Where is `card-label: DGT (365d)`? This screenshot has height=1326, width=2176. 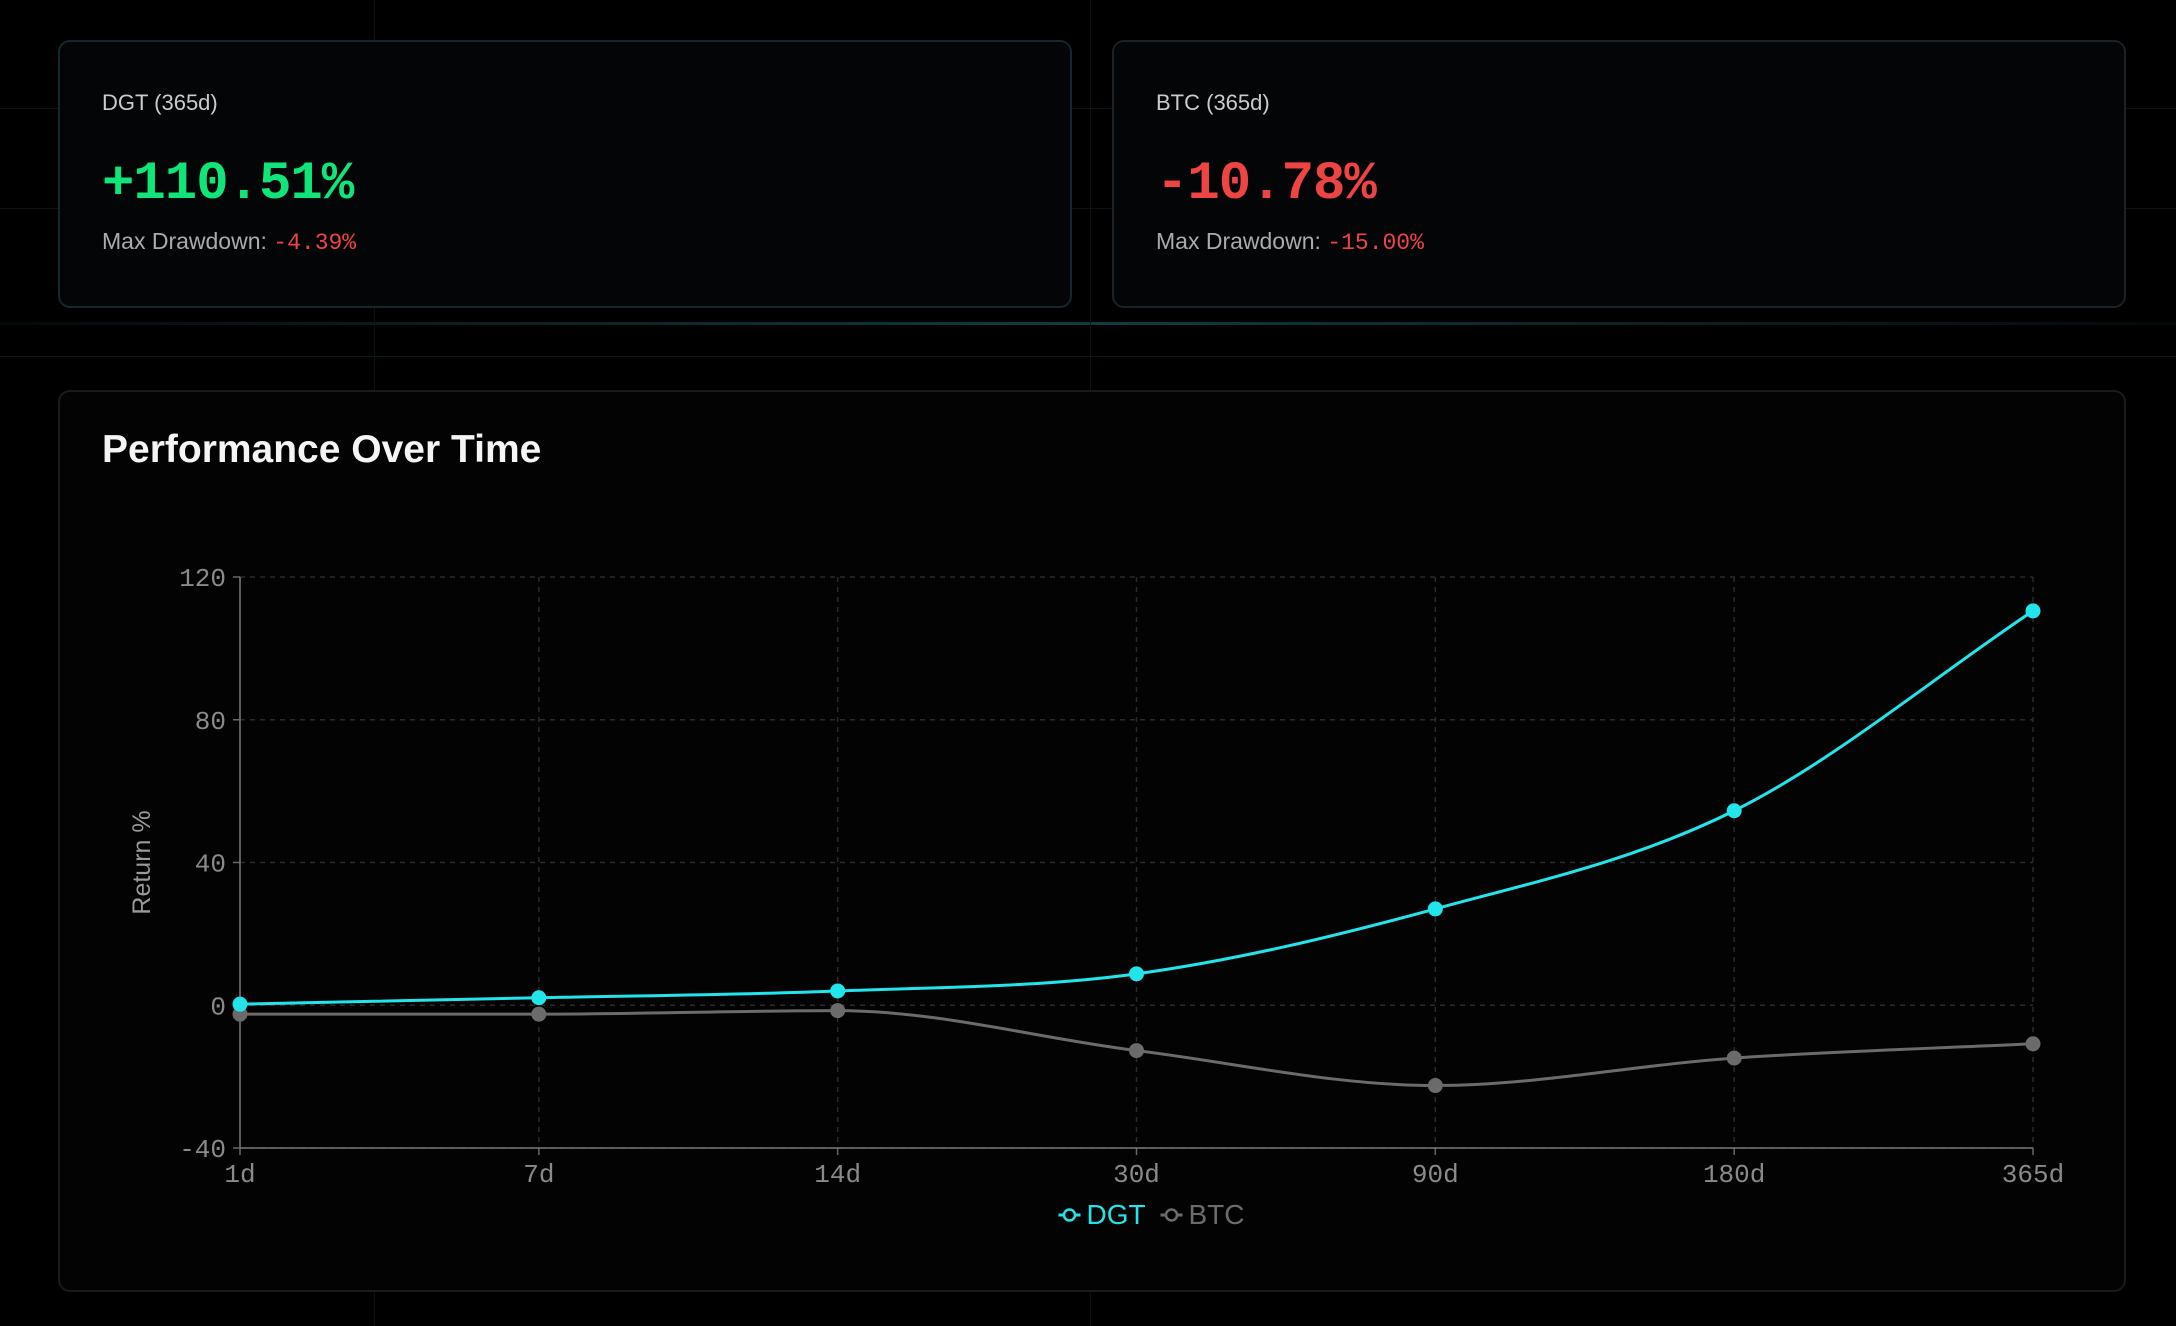
card-label: DGT (365d) is located at coordinates (160, 102).